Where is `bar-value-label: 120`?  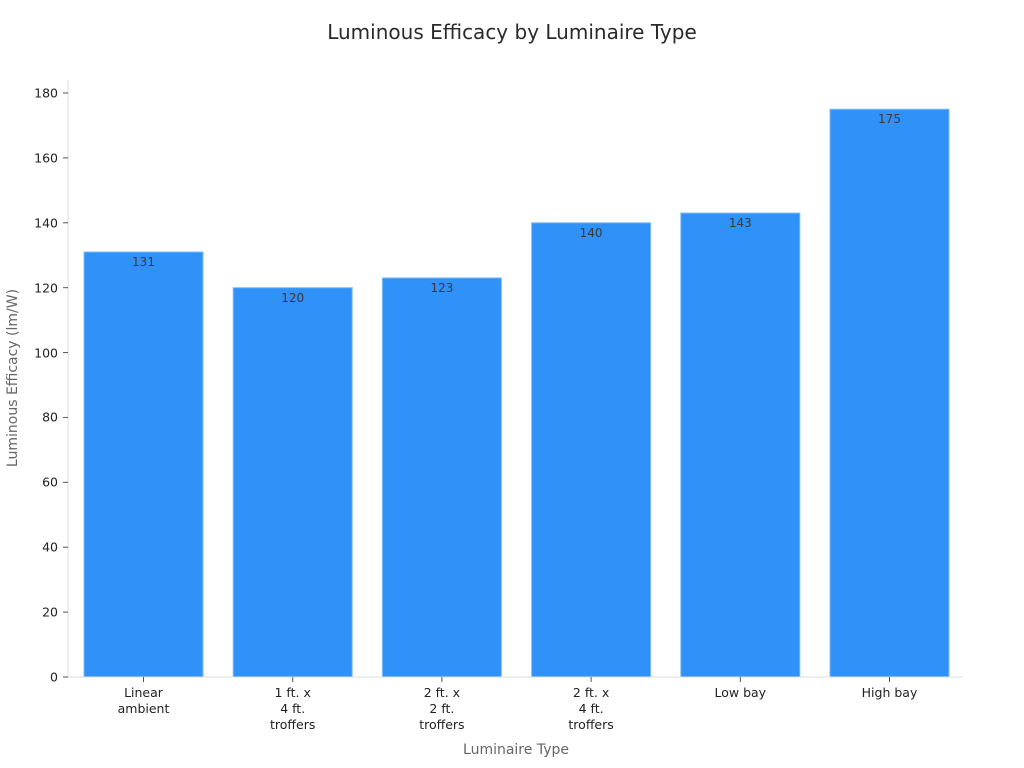 bar-value-label: 120 is located at coordinates (293, 297).